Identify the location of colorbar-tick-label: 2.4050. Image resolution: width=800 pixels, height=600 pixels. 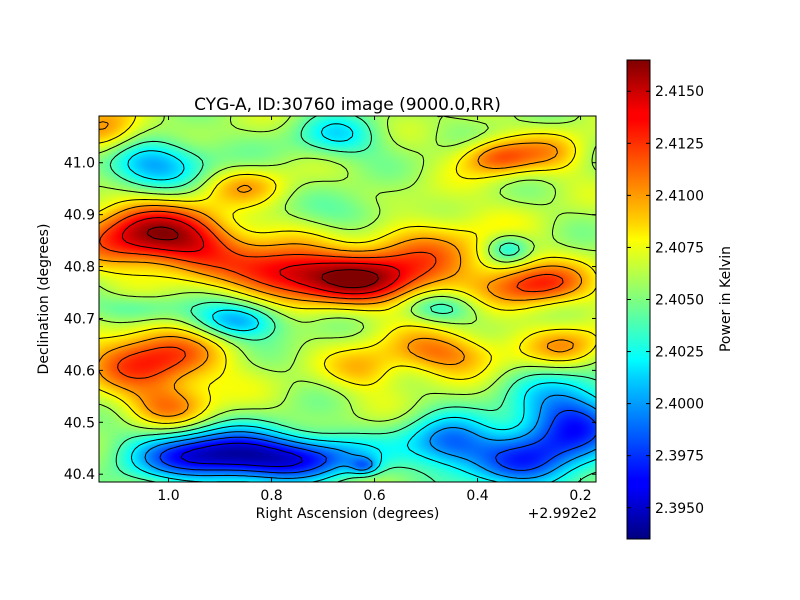
(679, 301).